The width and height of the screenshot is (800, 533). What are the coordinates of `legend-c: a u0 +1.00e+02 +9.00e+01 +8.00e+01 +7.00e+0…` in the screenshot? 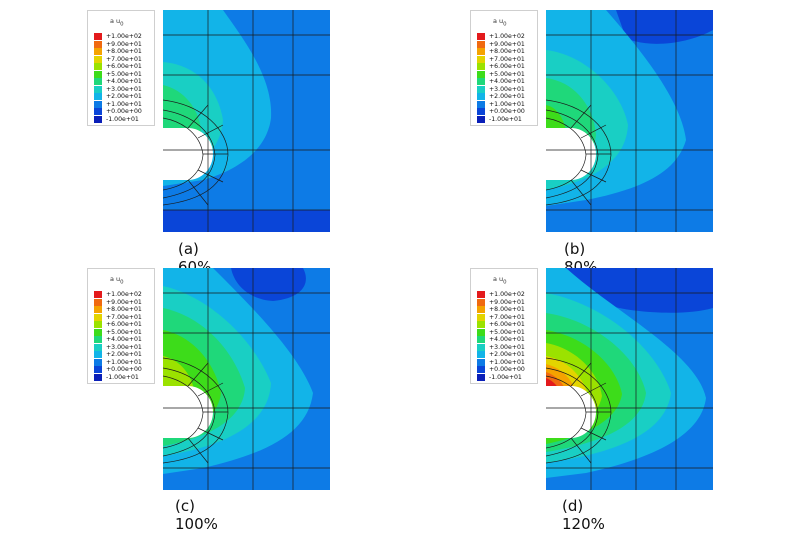 It's located at (121, 326).